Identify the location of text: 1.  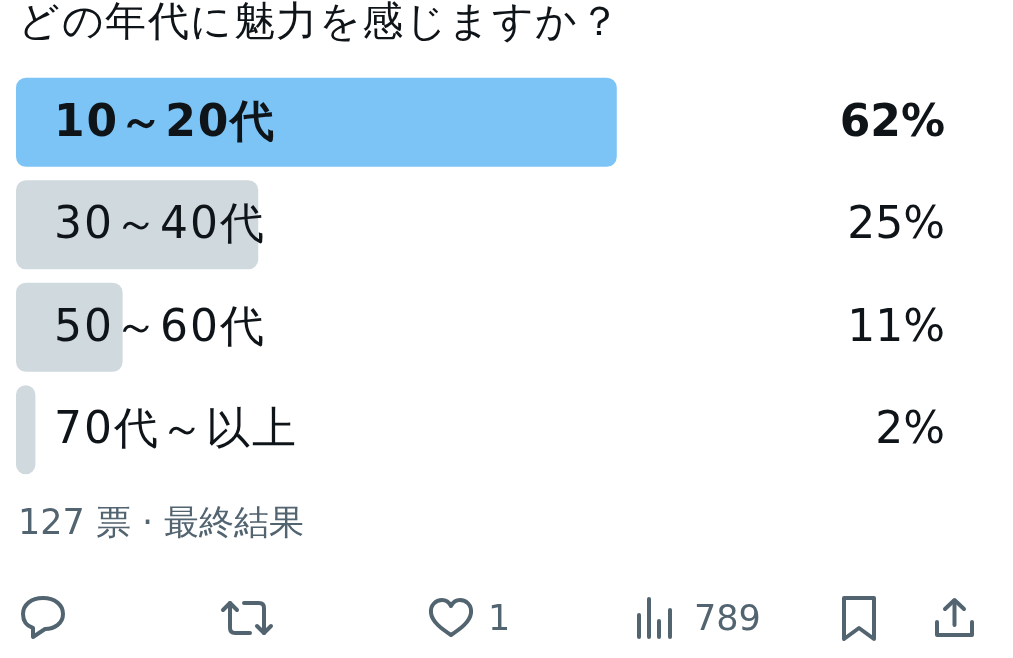
(499, 618).